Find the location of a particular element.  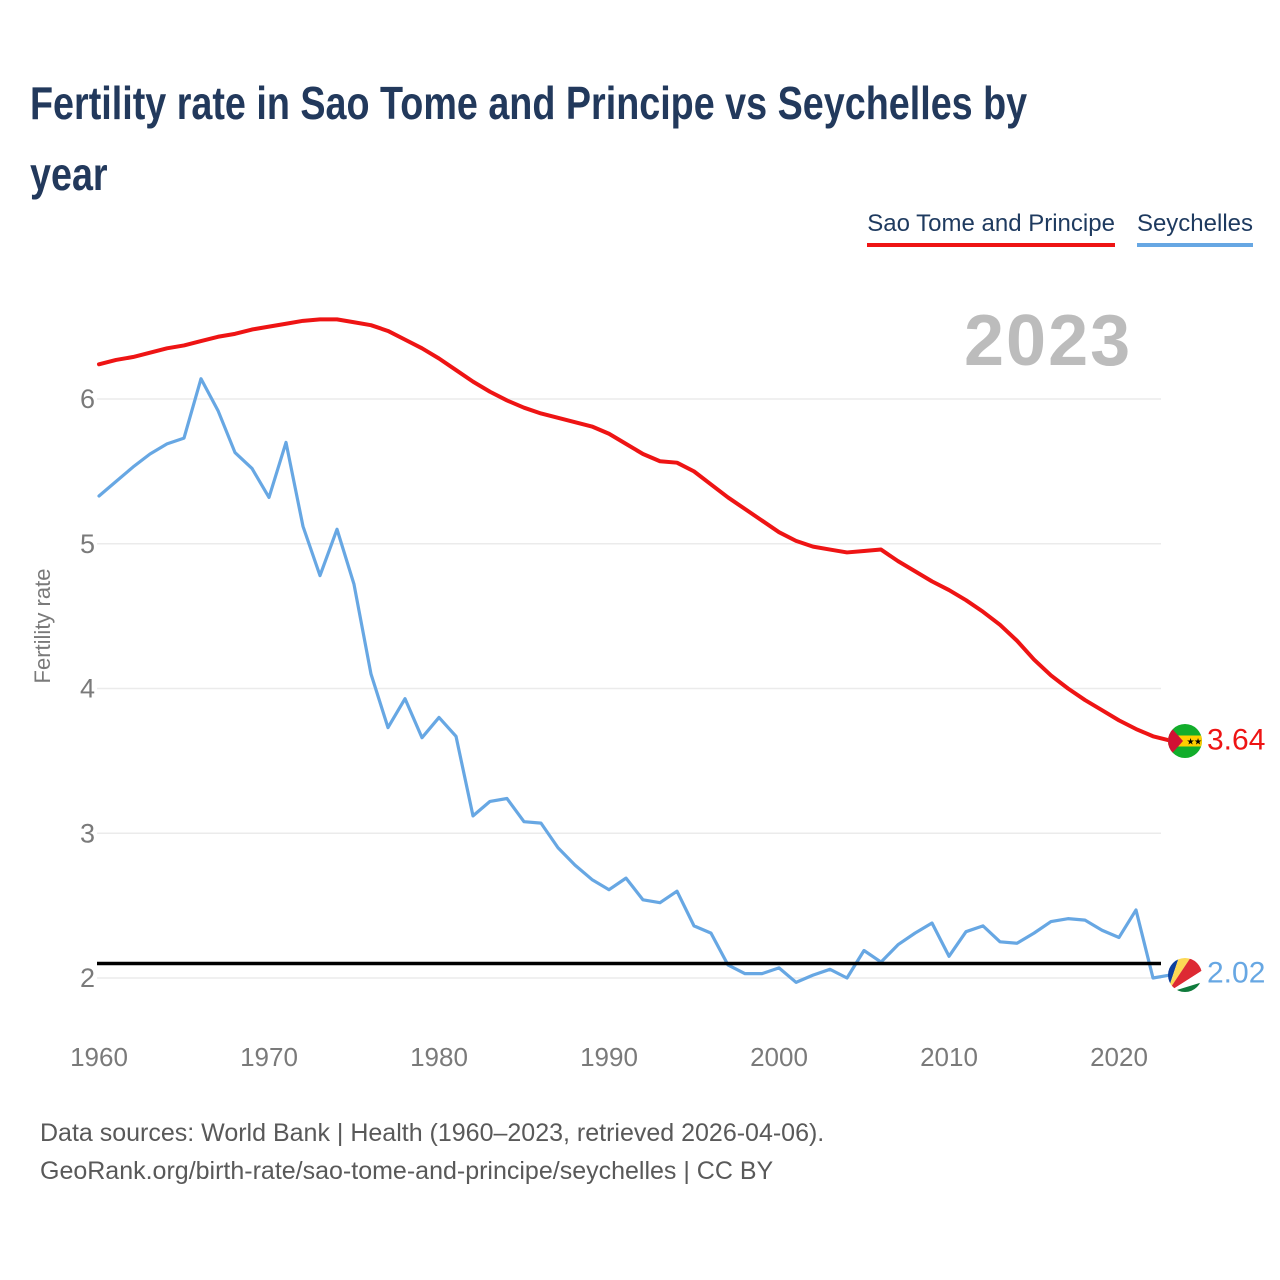

svg-text: 1980 is located at coordinates (439, 1057).